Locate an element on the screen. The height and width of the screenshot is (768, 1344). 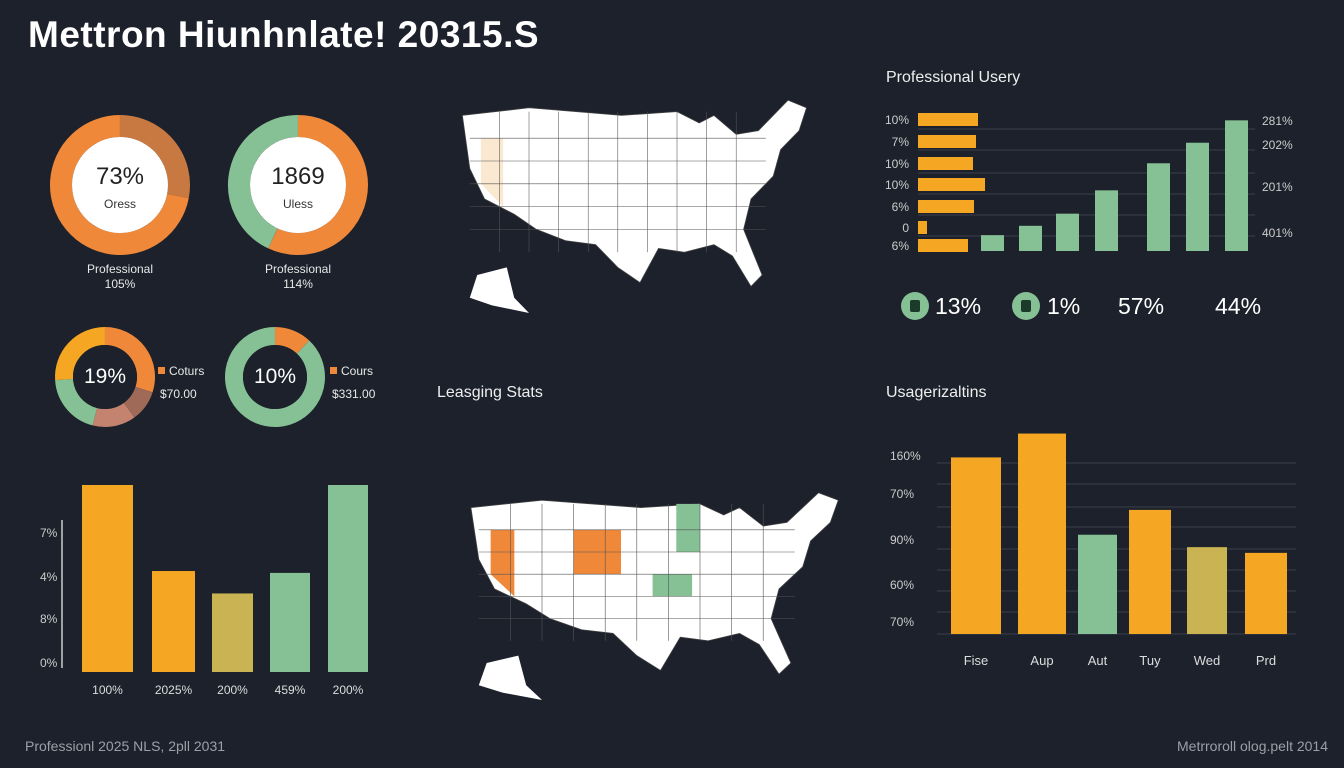
donut-label: Oress is located at coordinates (120, 204).